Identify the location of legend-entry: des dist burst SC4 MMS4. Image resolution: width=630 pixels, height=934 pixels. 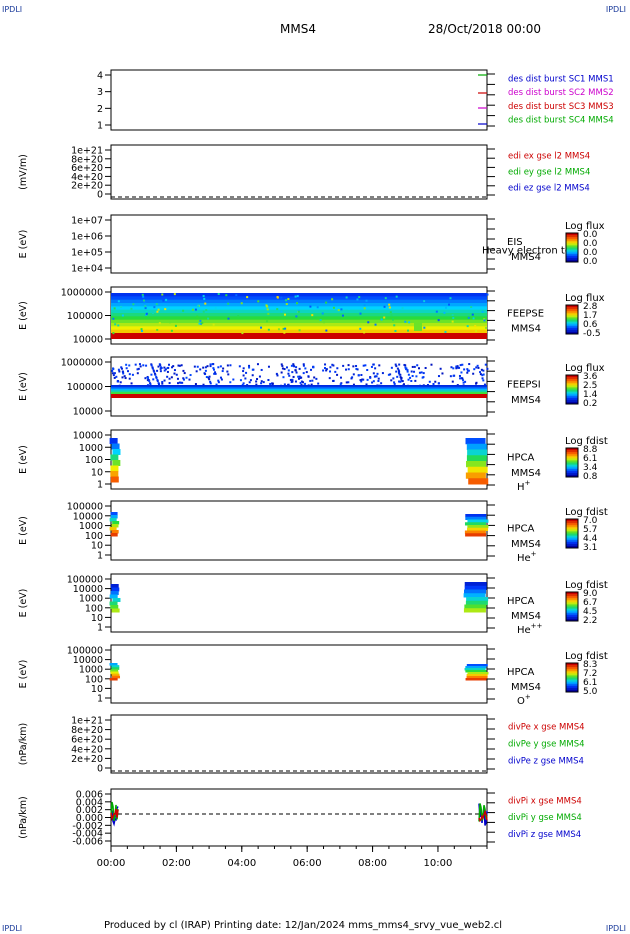
(561, 121).